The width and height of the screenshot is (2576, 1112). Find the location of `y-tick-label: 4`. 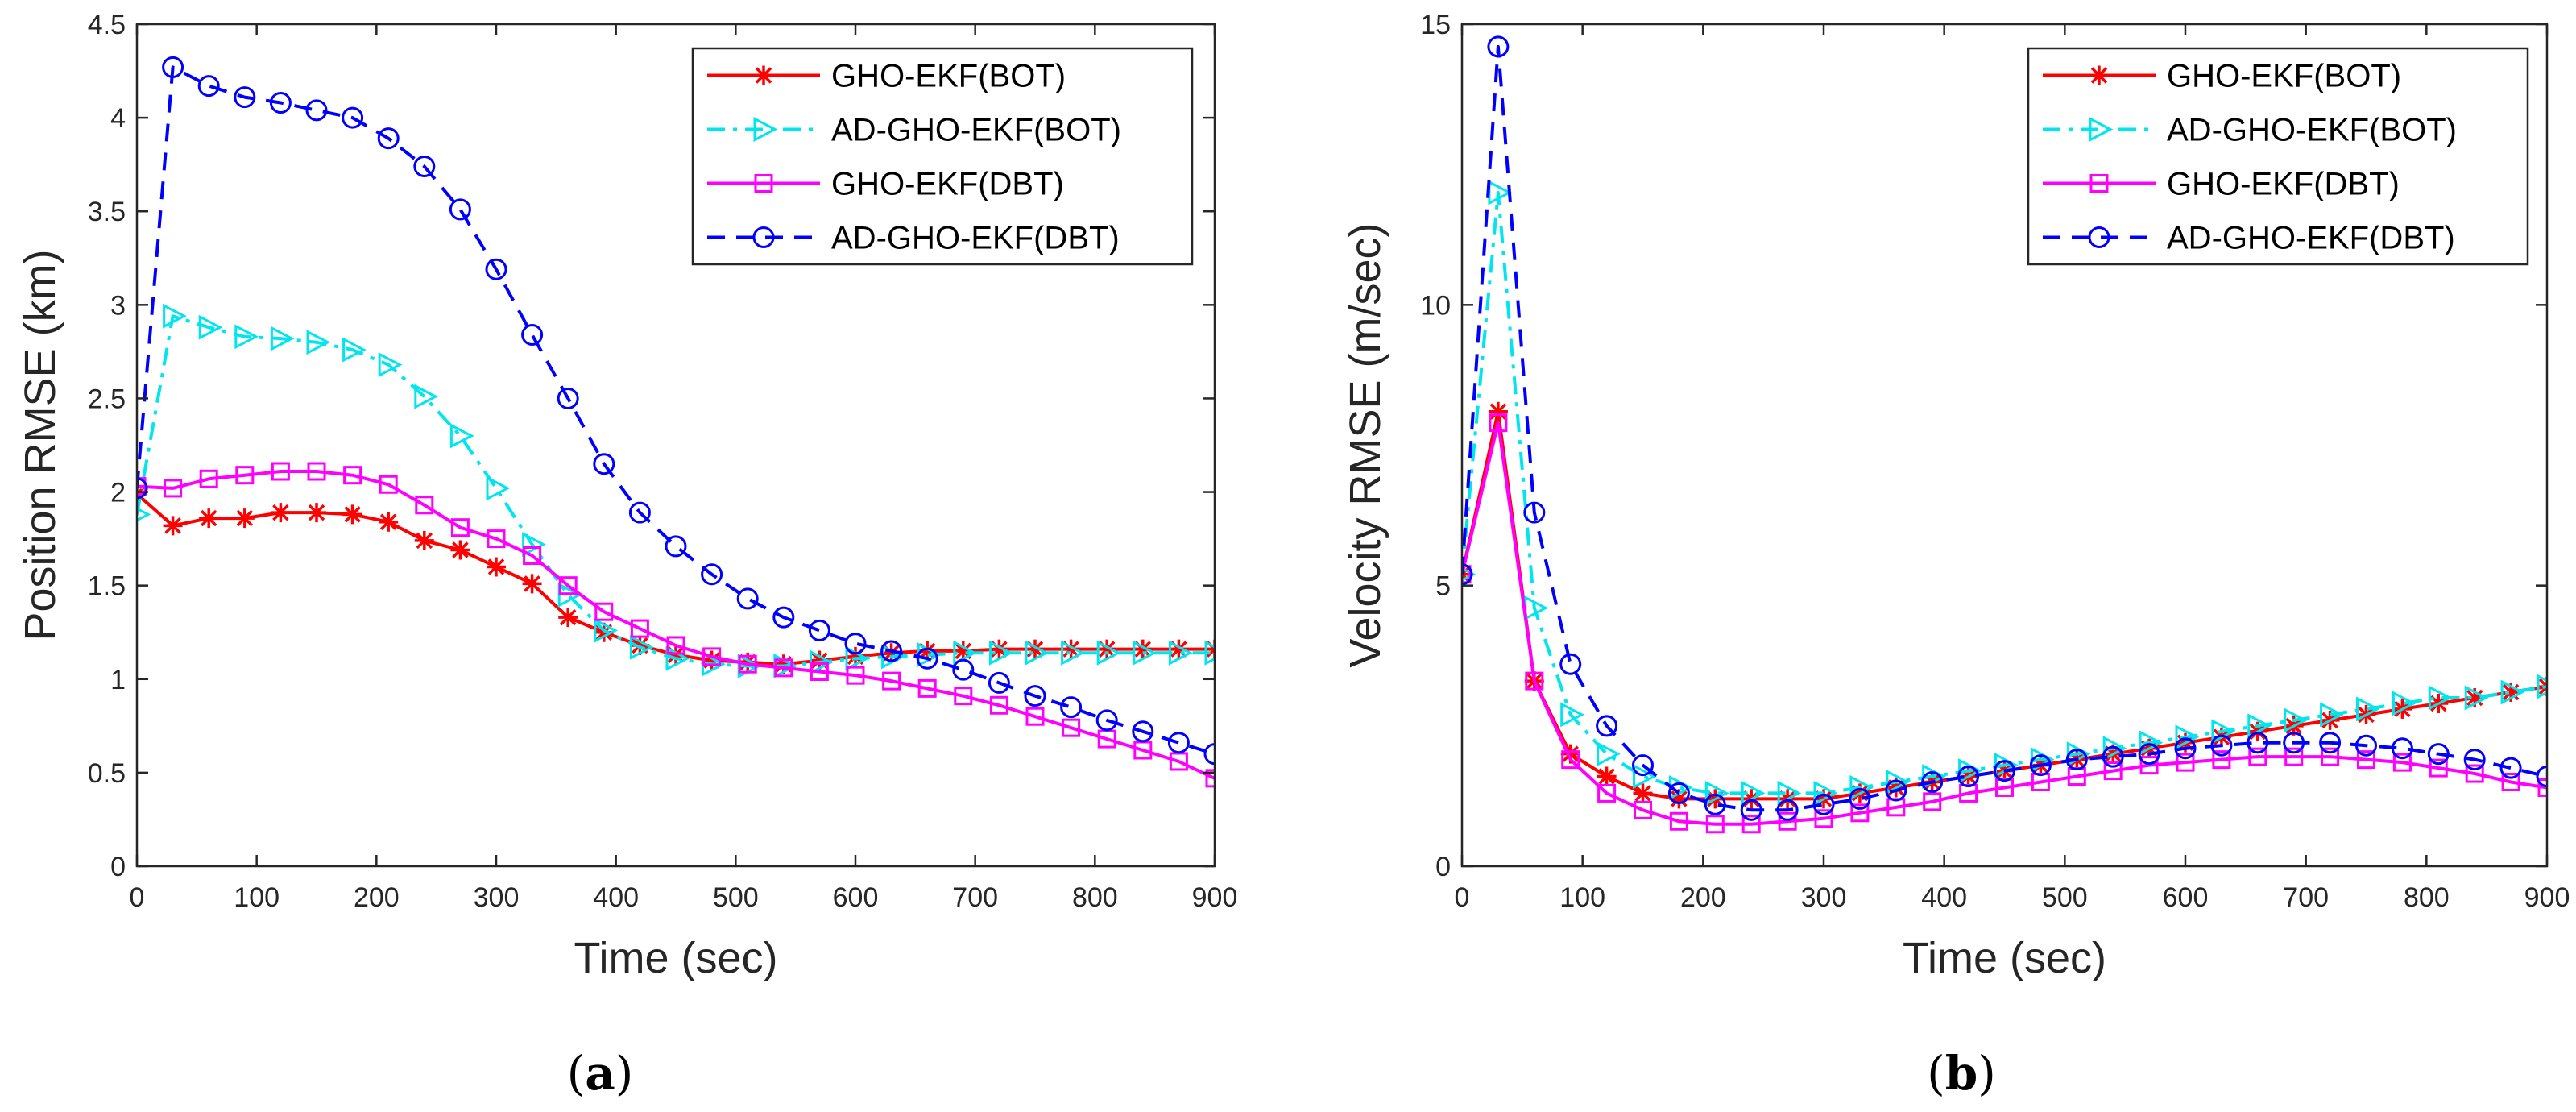

y-tick-label: 4 is located at coordinates (118, 119).